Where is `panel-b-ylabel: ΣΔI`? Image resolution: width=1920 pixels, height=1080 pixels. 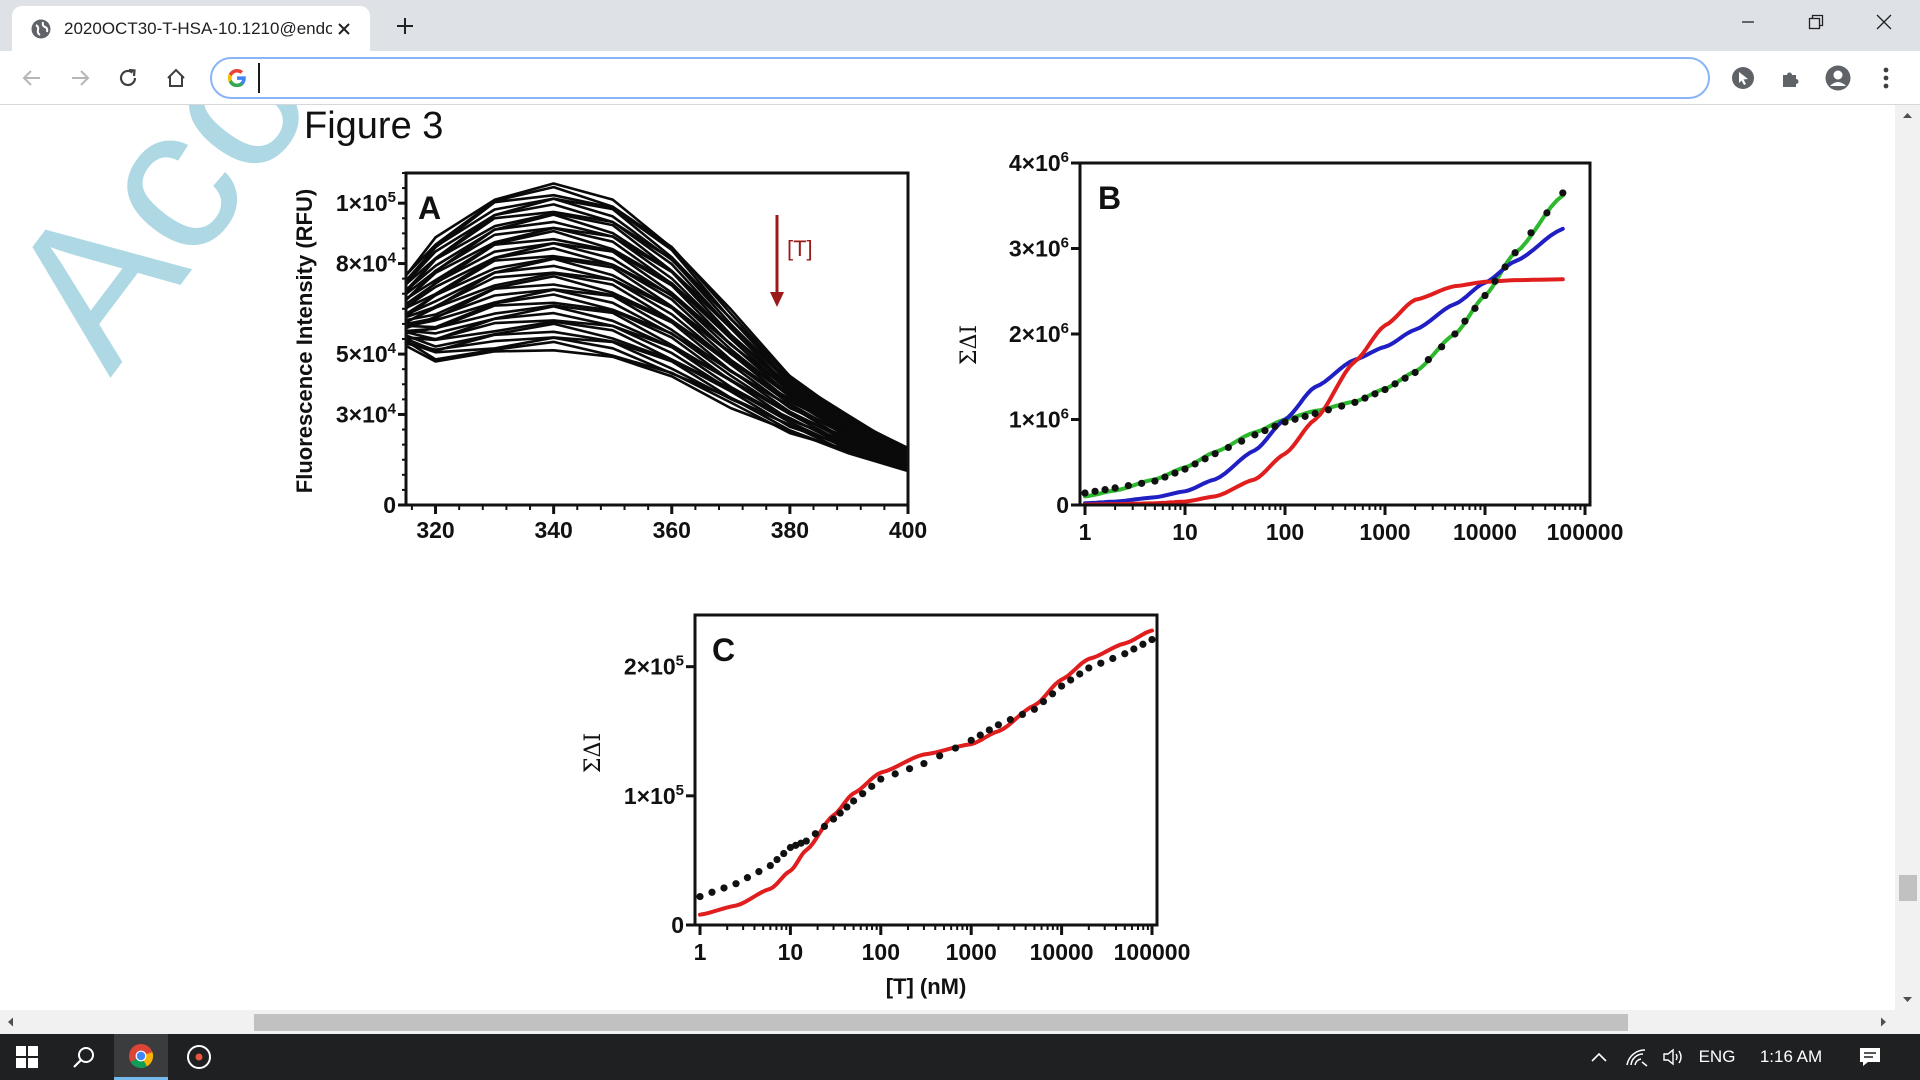
panel-b-ylabel: ΣΔI is located at coordinates (969, 345).